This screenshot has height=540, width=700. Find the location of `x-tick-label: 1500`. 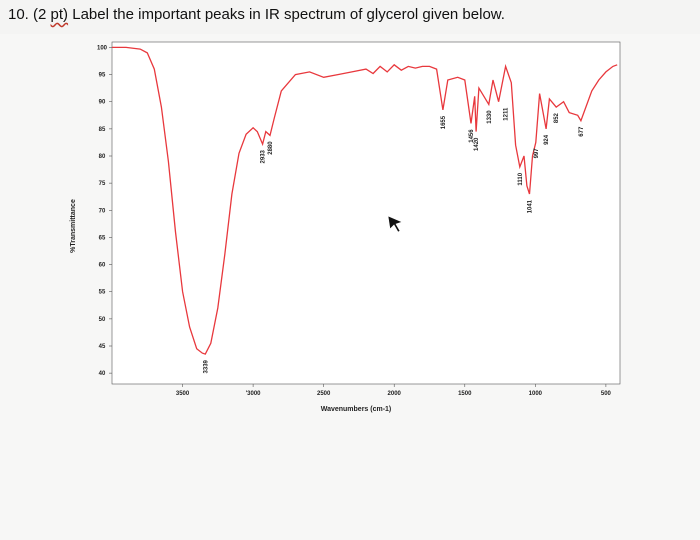

x-tick-label: 1500 is located at coordinates (465, 394).